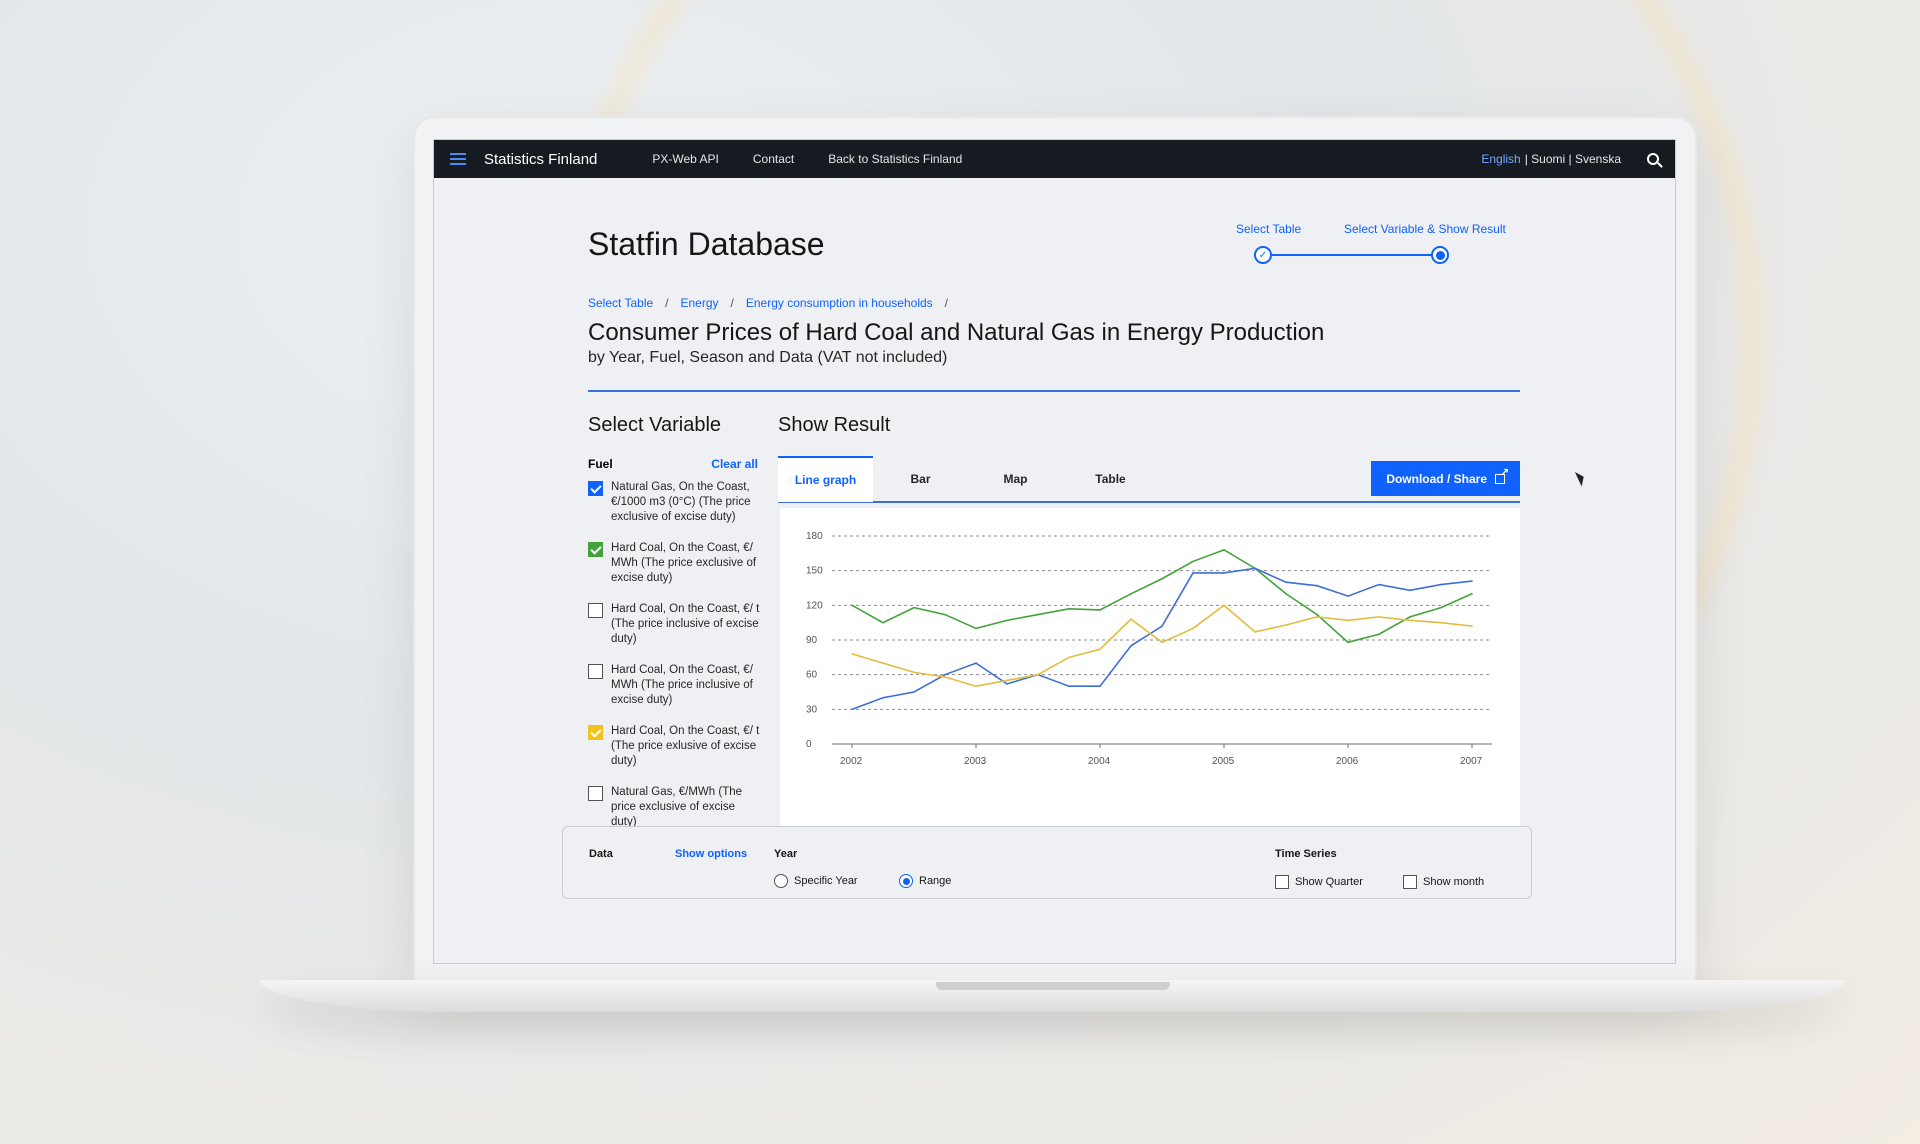 Image resolution: width=1920 pixels, height=1144 pixels. What do you see at coordinates (1653, 159) in the screenshot?
I see `search-icon` at bounding box center [1653, 159].